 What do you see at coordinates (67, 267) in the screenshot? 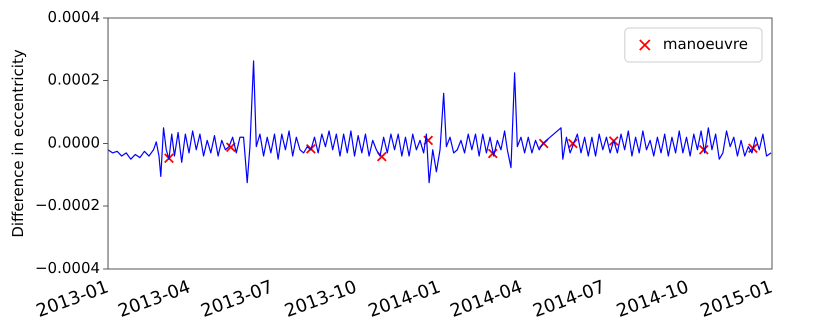
I see `y-tick-label: −0.0004` at bounding box center [67, 267].